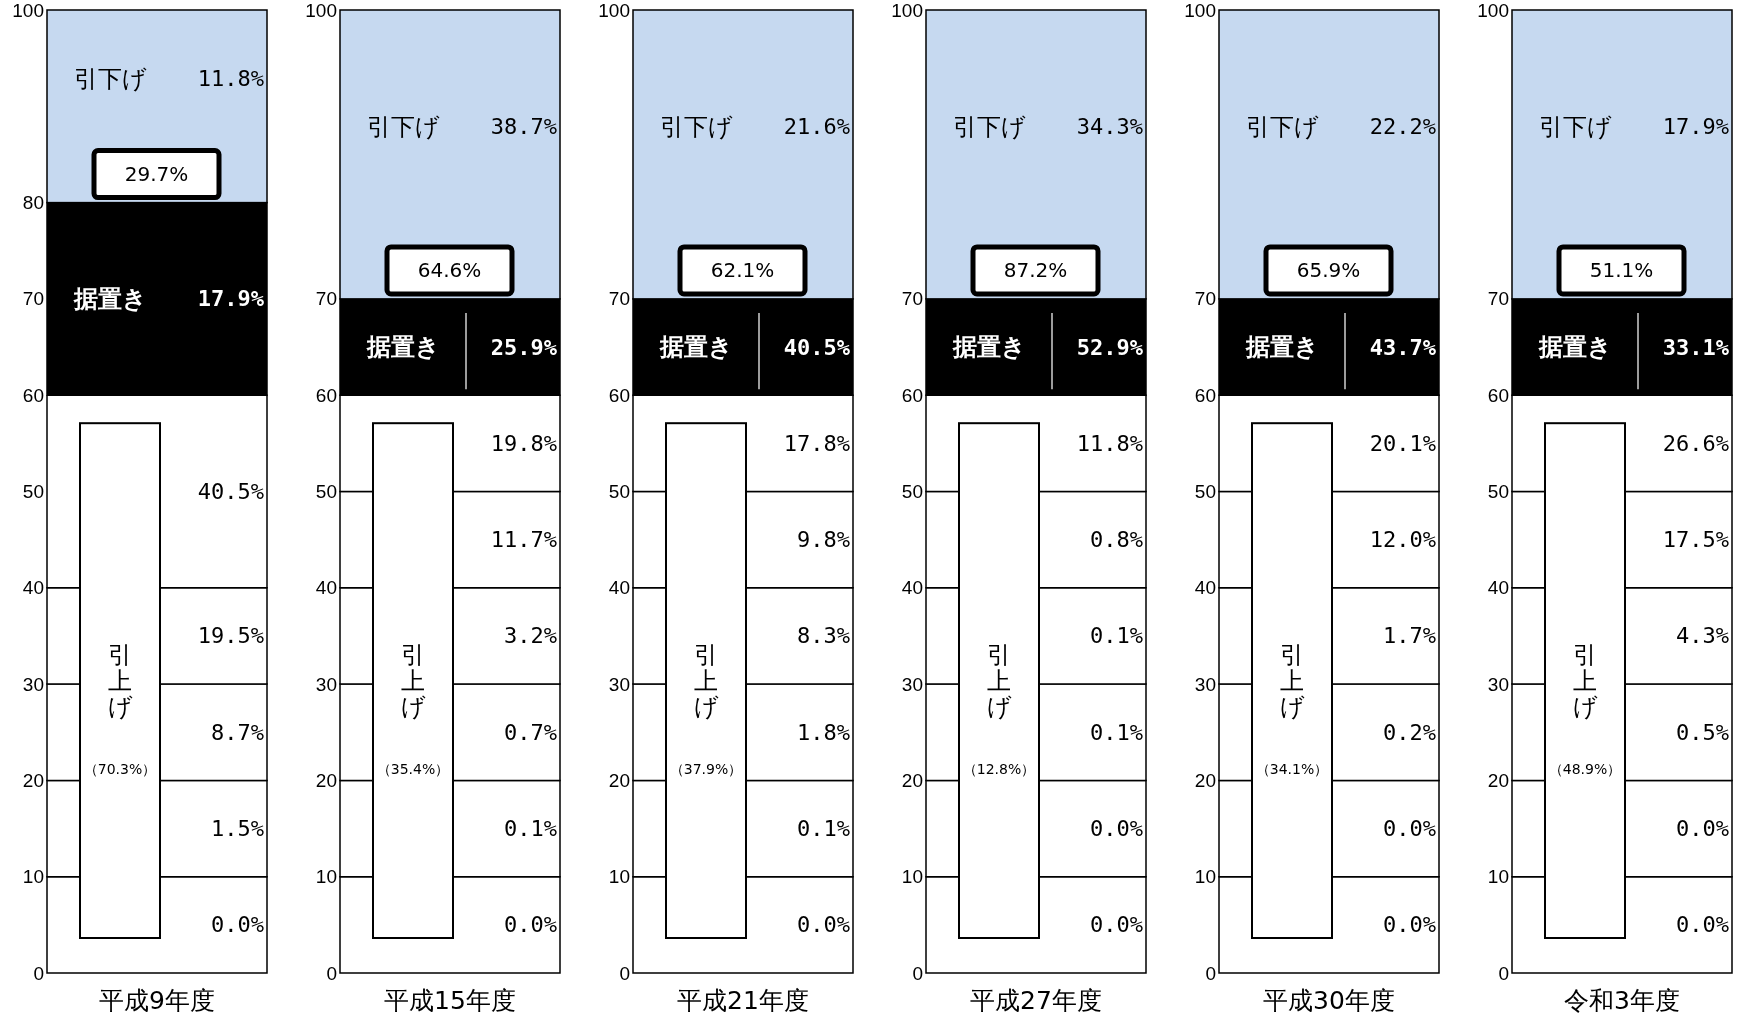 The image size is (1758, 1018). I want to click on annotation: 17.9%, so click(231, 299).